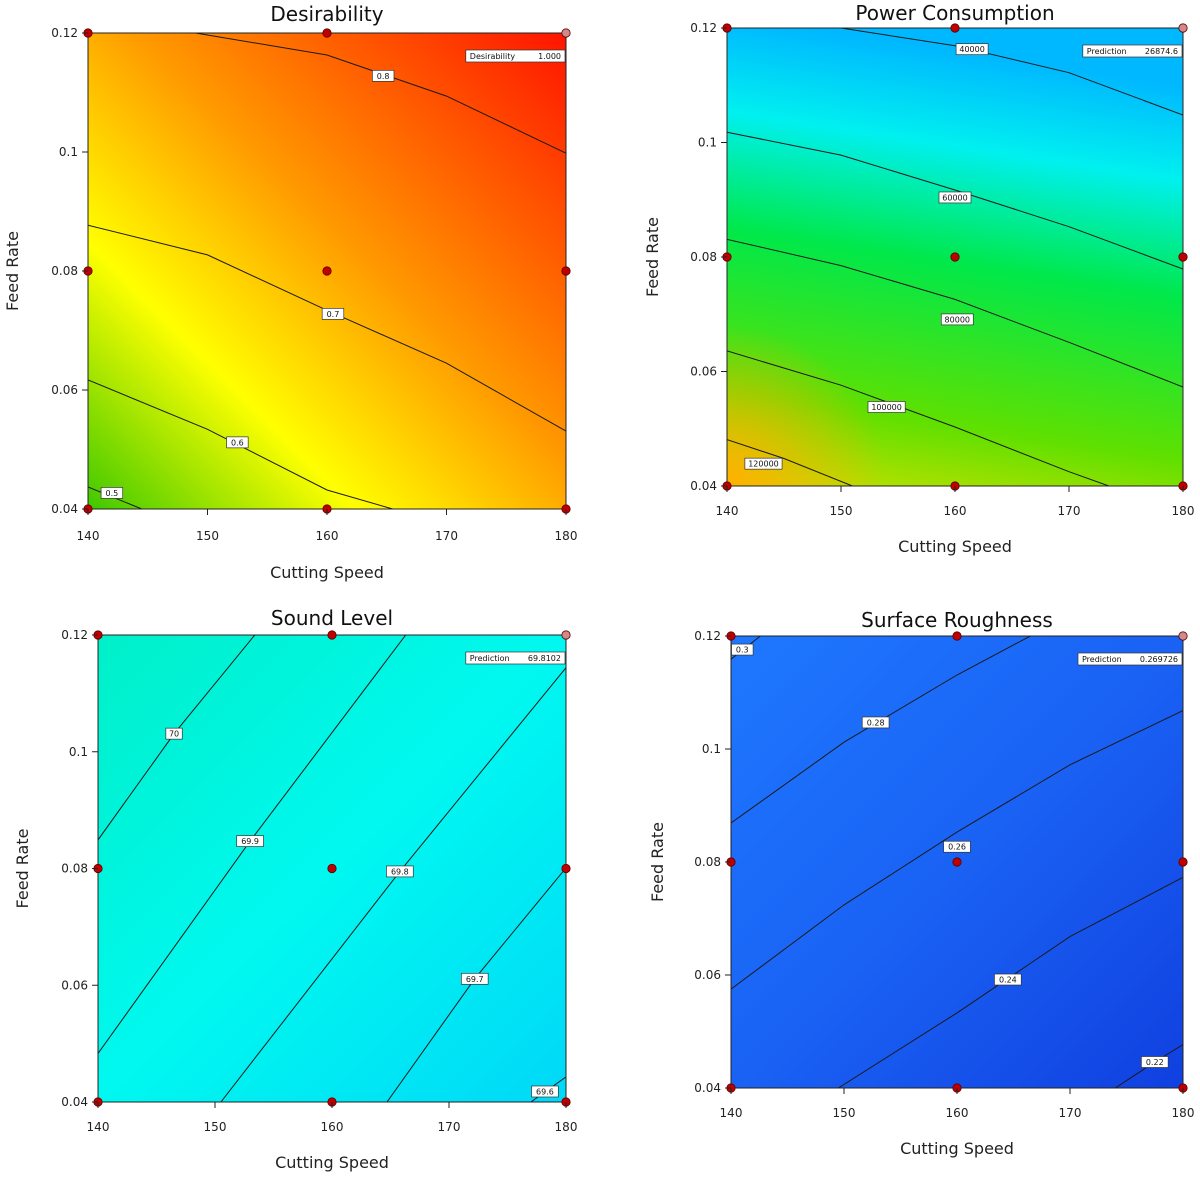  What do you see at coordinates (493, 56) in the screenshot?
I see `desirability-prediction-label: Desirability` at bounding box center [493, 56].